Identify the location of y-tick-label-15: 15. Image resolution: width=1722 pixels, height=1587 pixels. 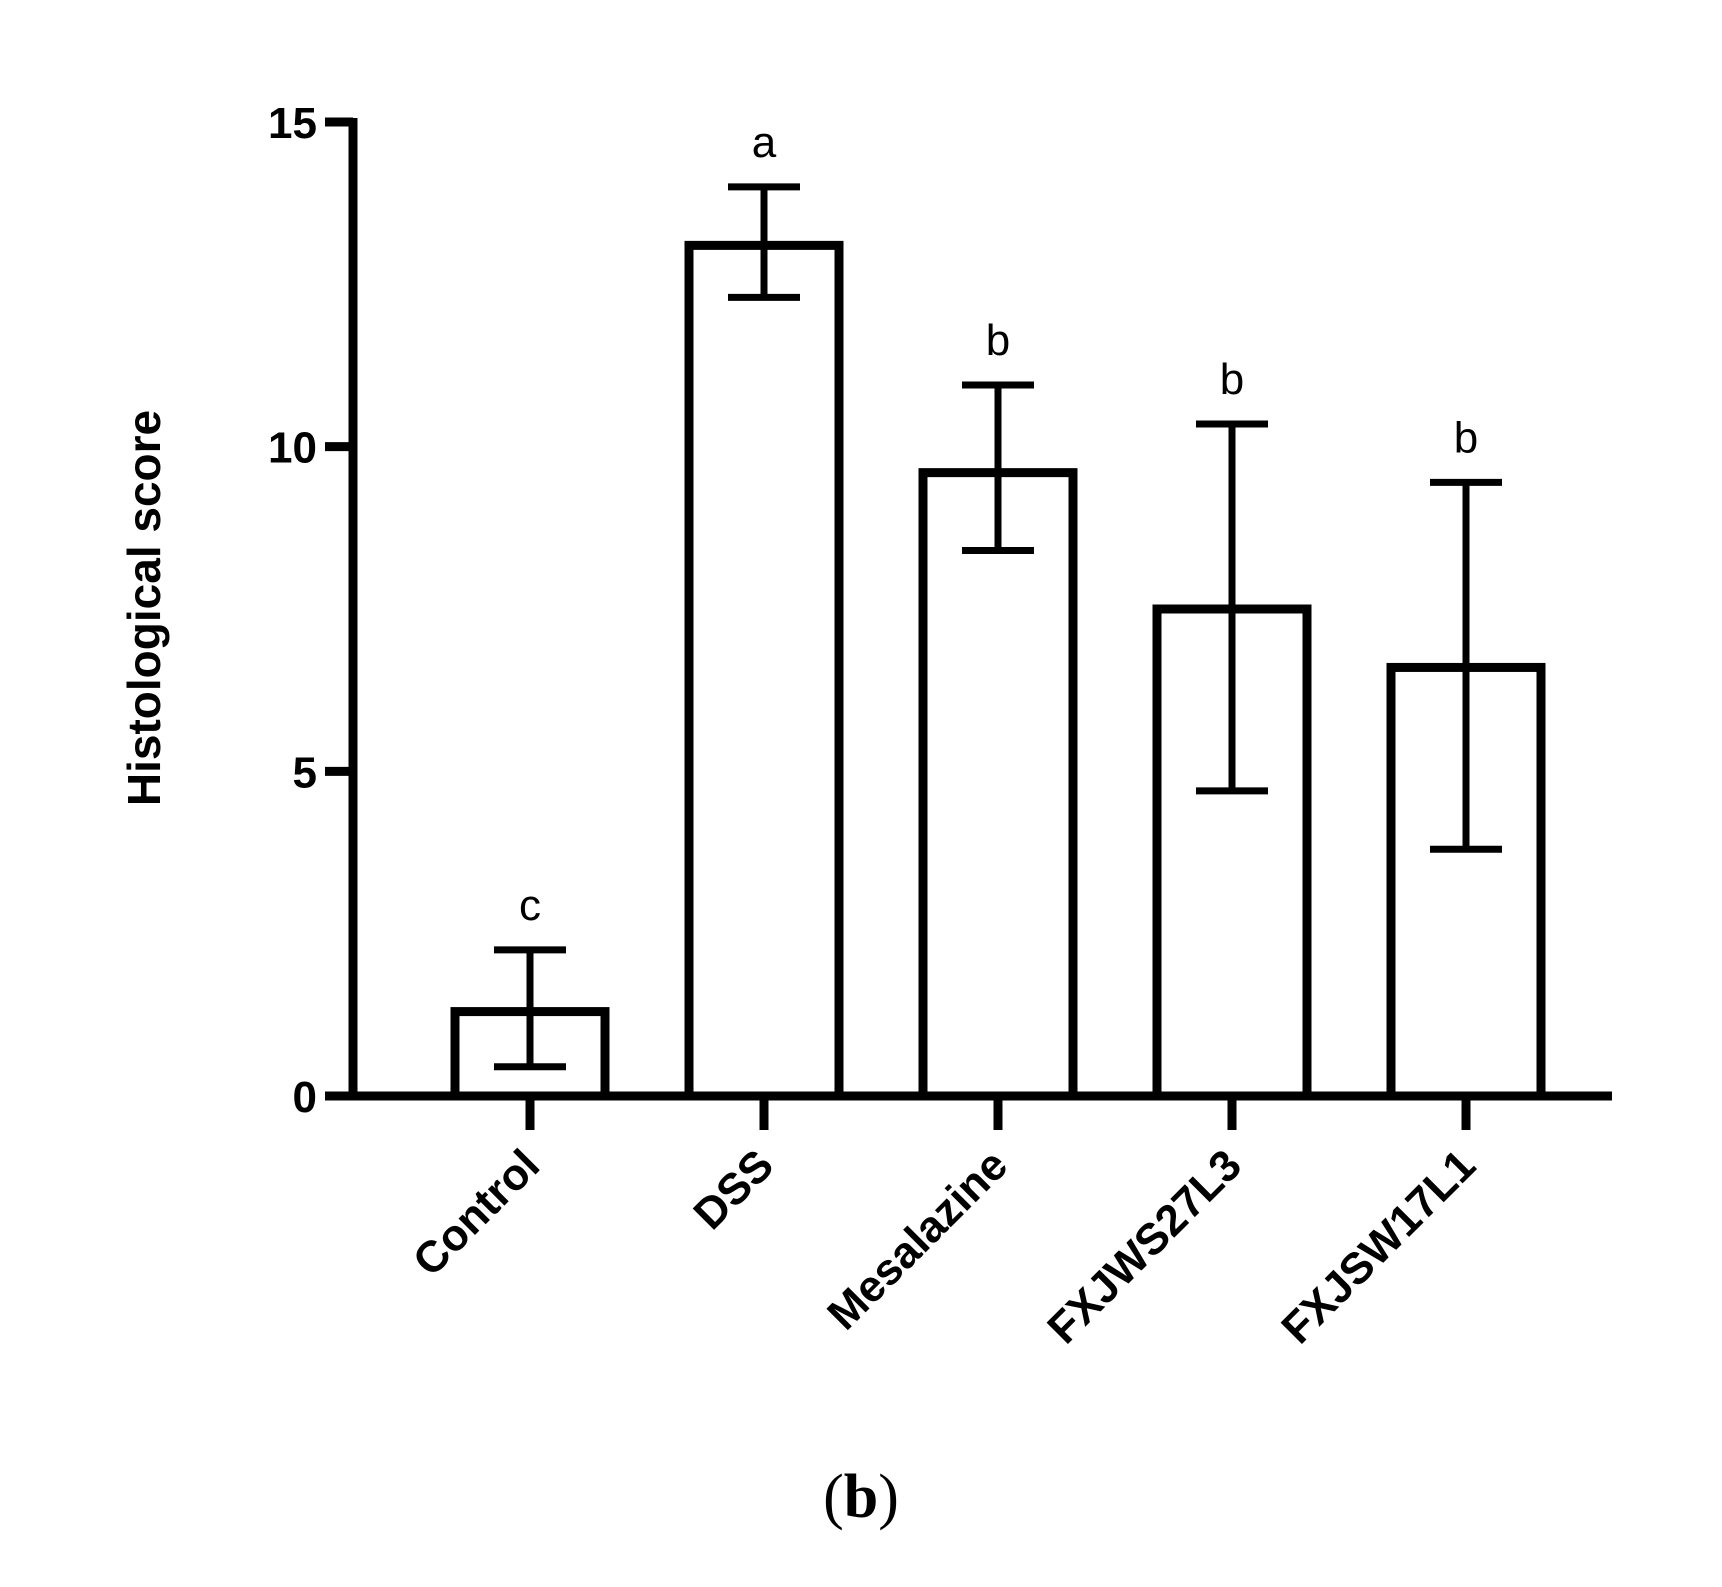
(292, 123).